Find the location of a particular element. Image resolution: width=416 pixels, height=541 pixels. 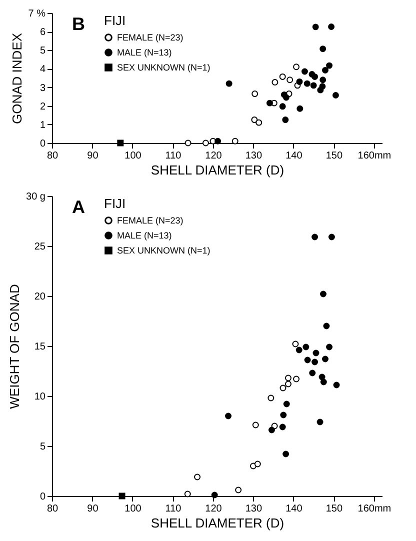

y-tick-label: 2 is located at coordinates (43, 106).